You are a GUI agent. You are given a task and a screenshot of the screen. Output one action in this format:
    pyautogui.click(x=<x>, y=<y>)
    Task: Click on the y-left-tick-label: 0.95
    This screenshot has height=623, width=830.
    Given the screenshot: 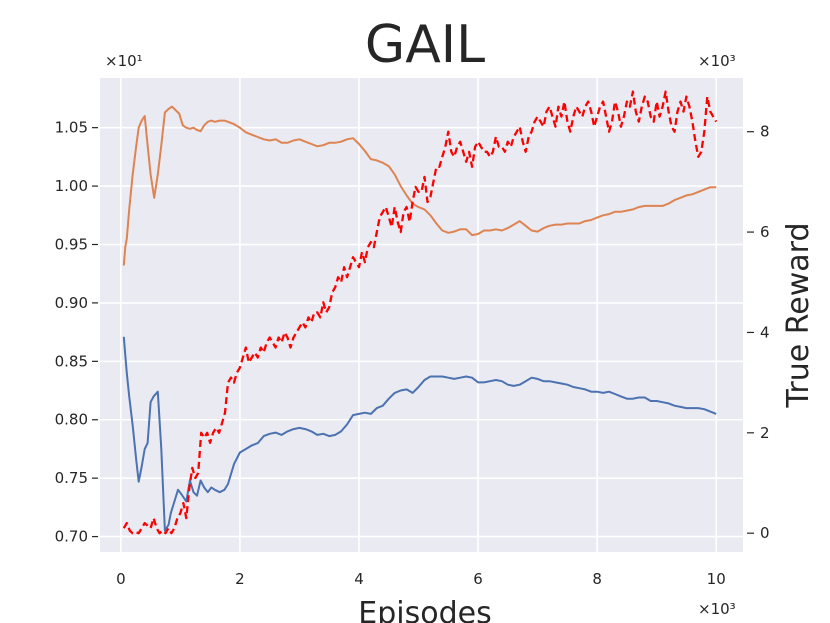 What is the action you would take?
    pyautogui.click(x=71, y=244)
    